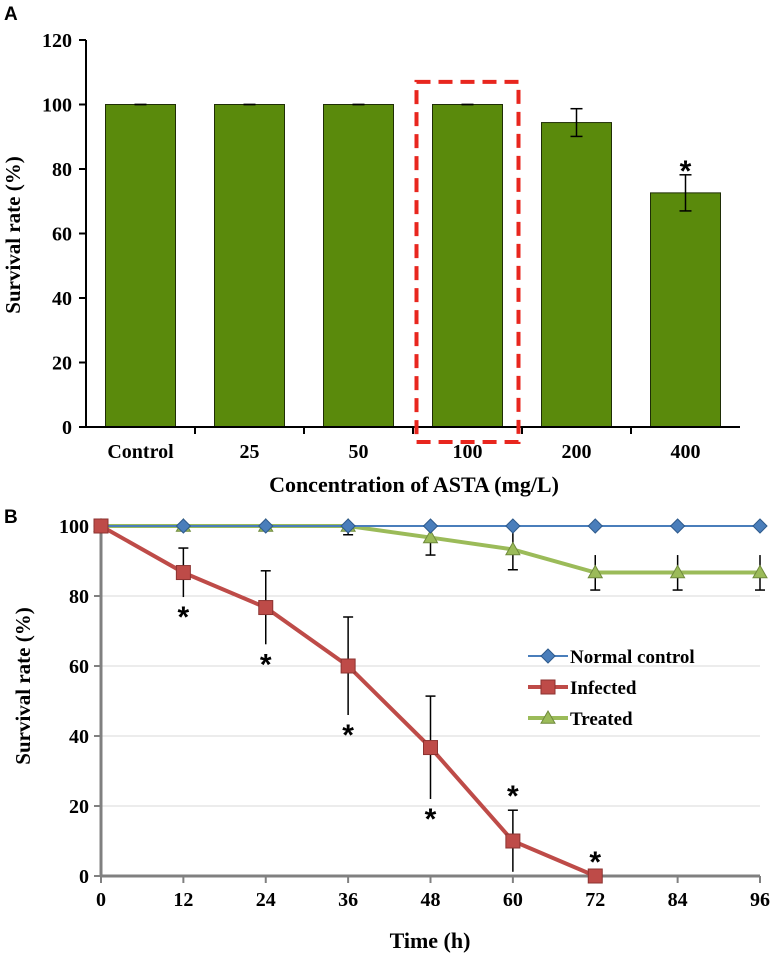 The height and width of the screenshot is (956, 780). What do you see at coordinates (101, 900) in the screenshot?
I see `x-tick-label: 0` at bounding box center [101, 900].